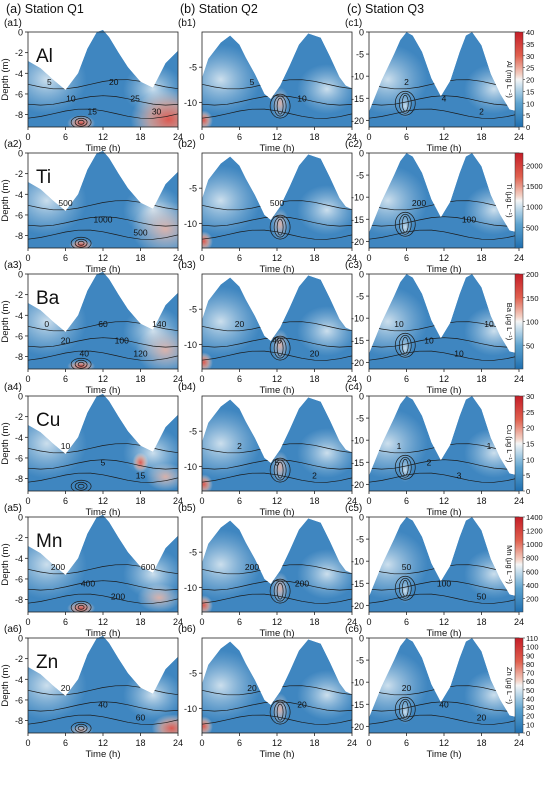  Describe the element at coordinates (187, 387) in the screenshot. I see `panel-label: (b4)` at that location.